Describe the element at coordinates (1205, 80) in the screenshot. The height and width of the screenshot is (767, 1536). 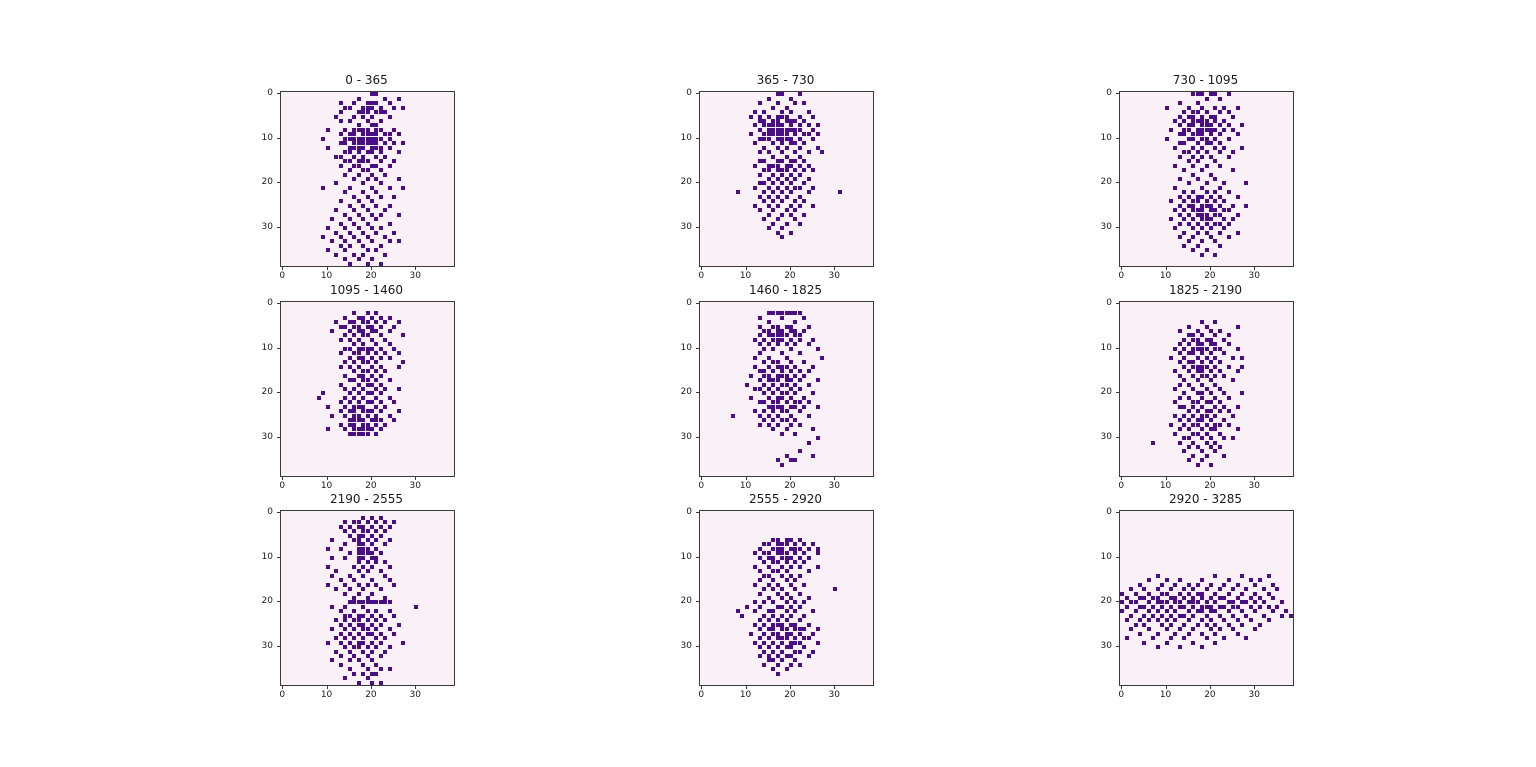
I see `subplot-title: 730 - 1095` at that location.